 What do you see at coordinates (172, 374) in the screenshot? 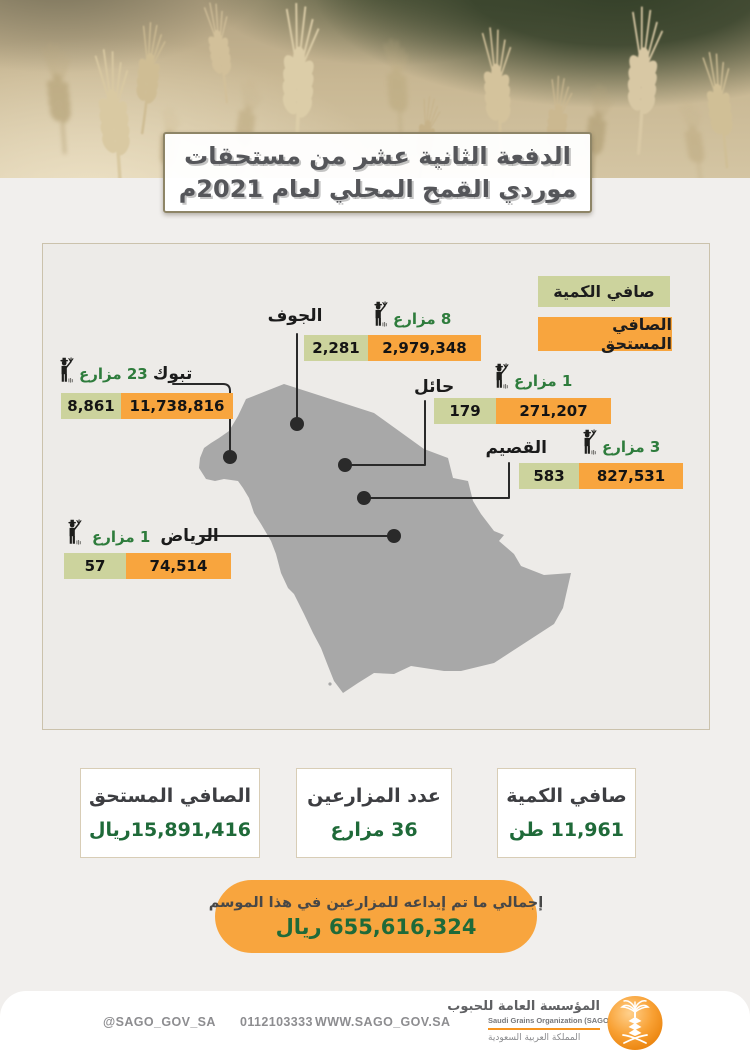
I see `region-name-tabuk: تبوك` at bounding box center [172, 374].